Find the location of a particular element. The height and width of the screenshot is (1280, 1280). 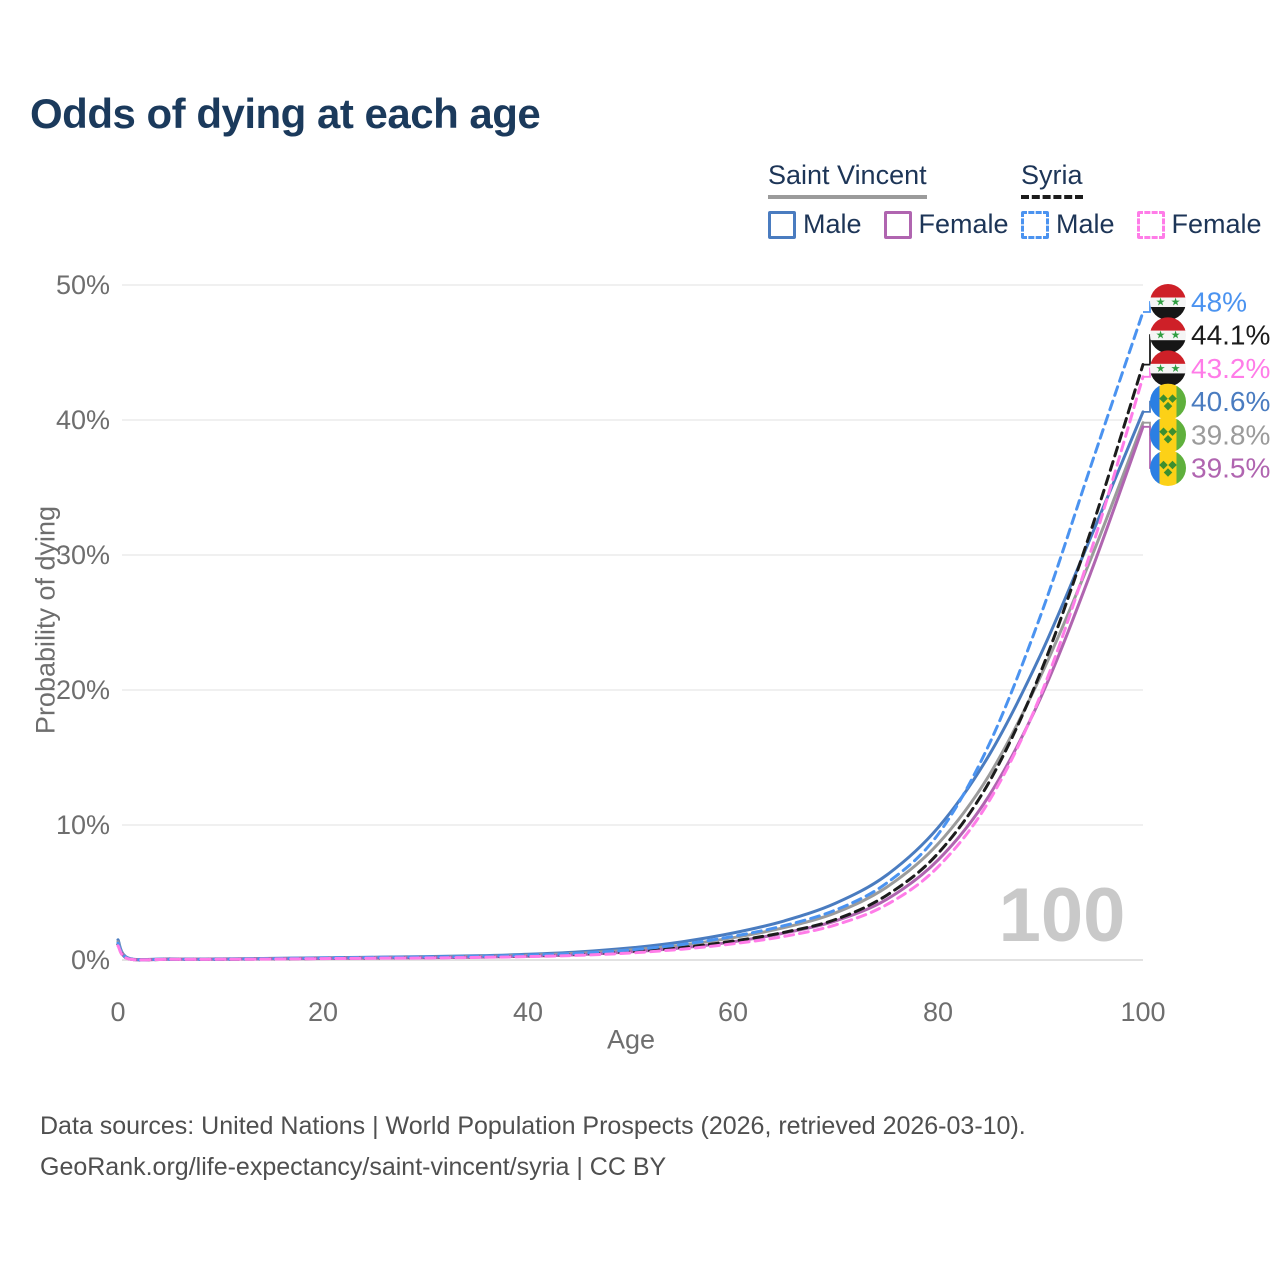

end-label-syria_total: 44.1% is located at coordinates (1230, 335).